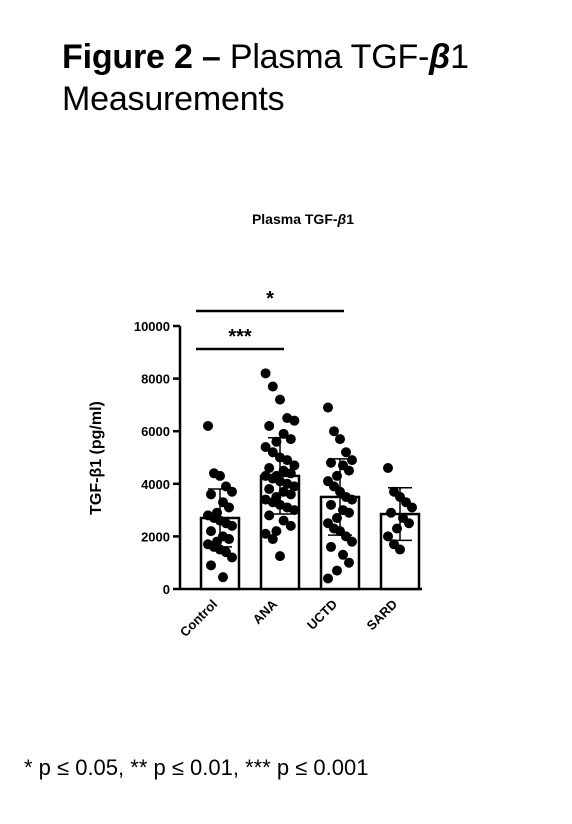 This screenshot has width=572, height=824. Describe the element at coordinates (166, 589) in the screenshot. I see `y-tick-label: 0` at that location.